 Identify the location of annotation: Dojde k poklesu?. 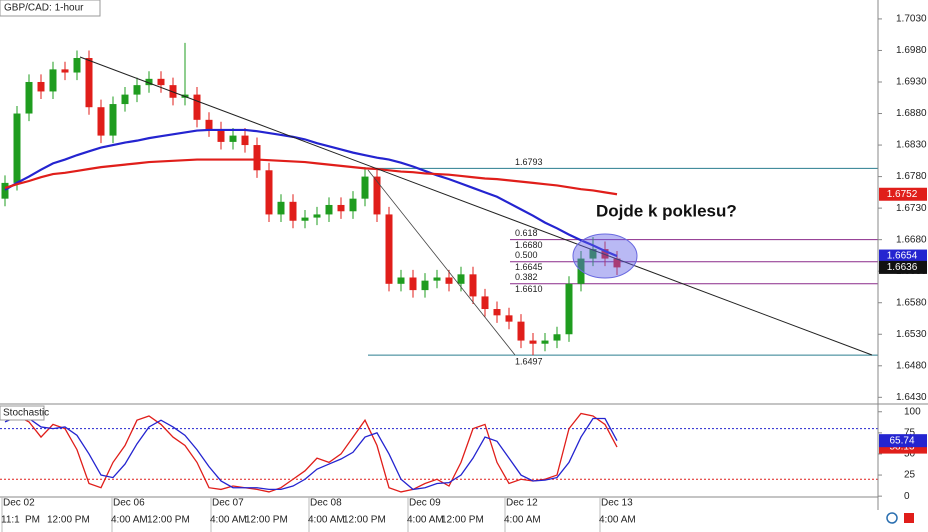
(666, 210).